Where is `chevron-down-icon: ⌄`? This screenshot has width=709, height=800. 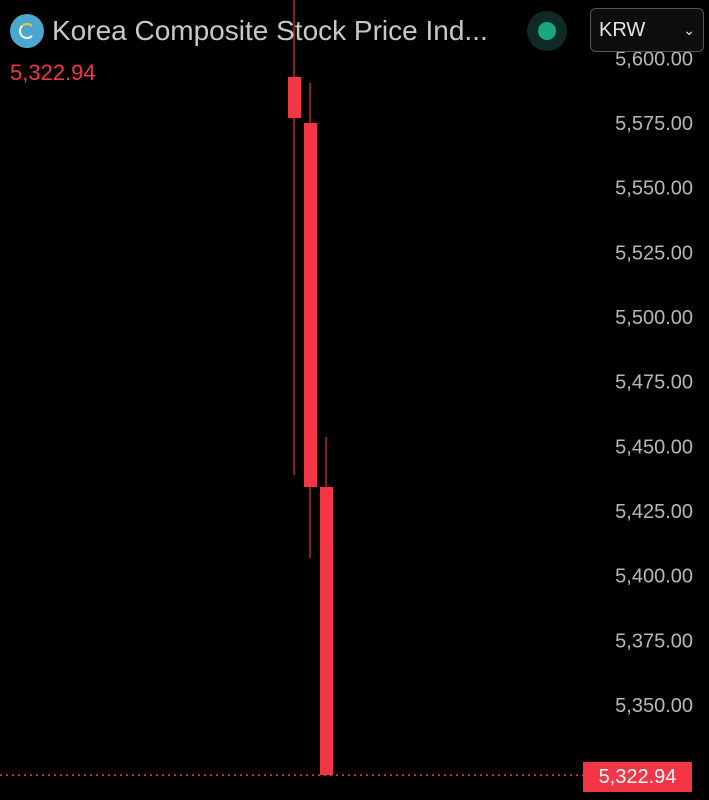
chevron-down-icon: ⌄ is located at coordinates (689, 29).